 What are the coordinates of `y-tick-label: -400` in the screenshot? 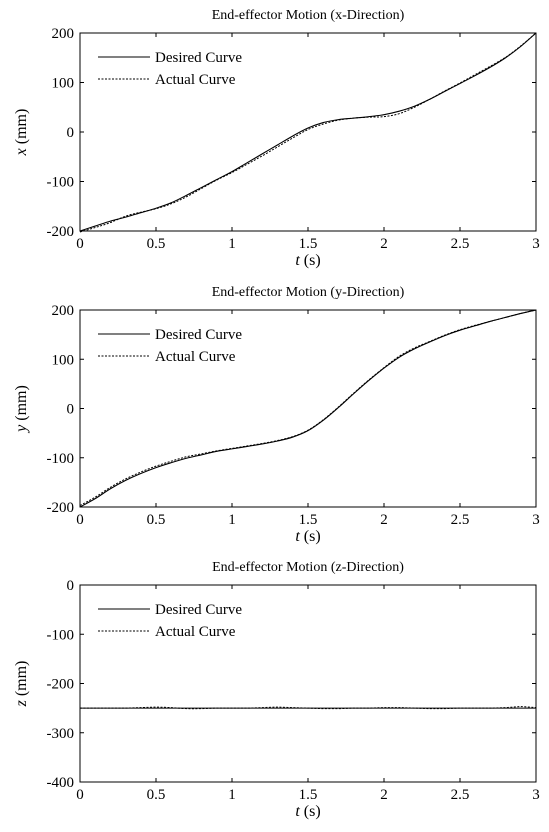 It's located at (61, 783).